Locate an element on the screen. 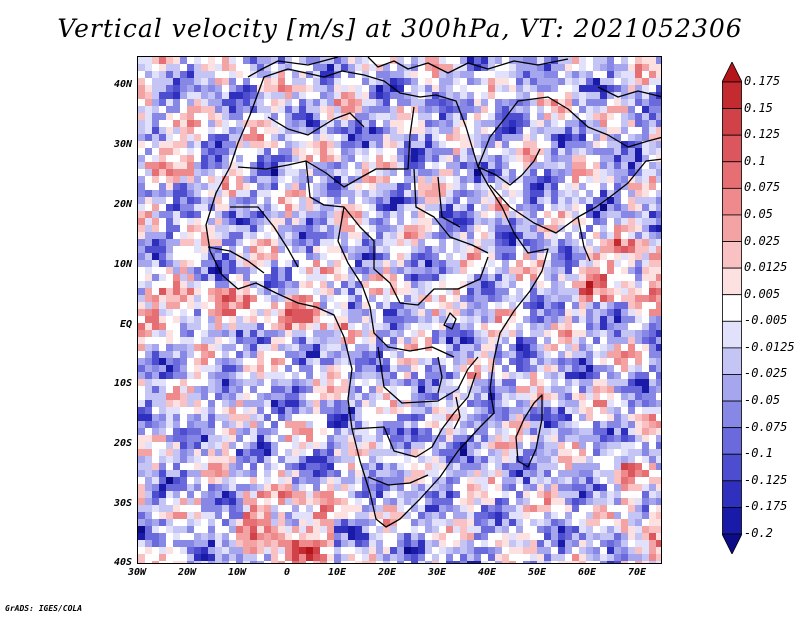  lon-label: 20E is located at coordinates (387, 572).